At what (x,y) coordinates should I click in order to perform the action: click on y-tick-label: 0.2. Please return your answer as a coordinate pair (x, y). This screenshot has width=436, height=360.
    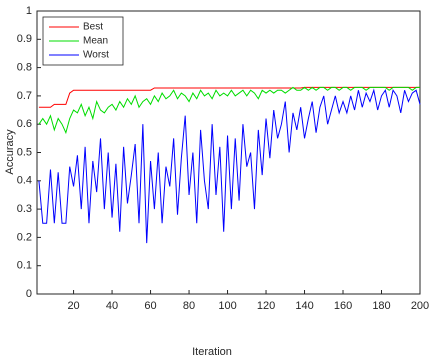
    Looking at the image, I should click on (24, 237).